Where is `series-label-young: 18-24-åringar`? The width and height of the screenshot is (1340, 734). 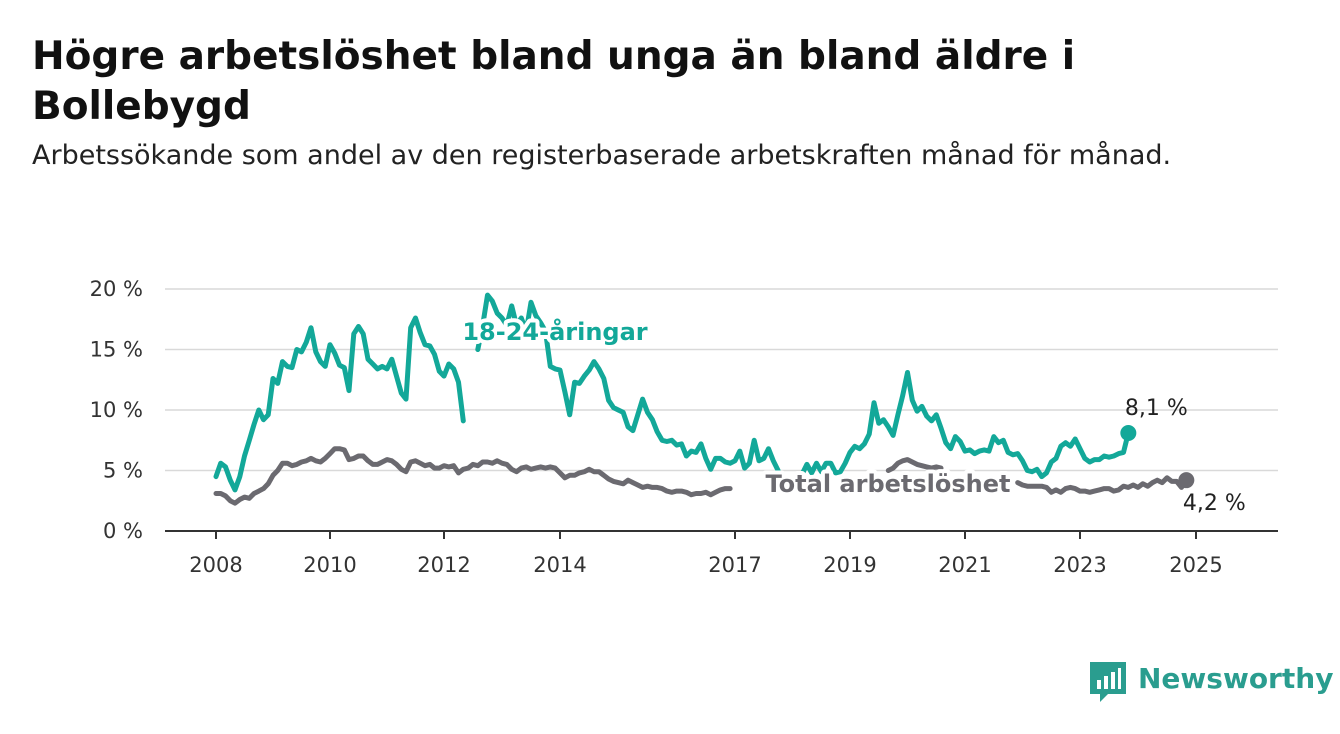
series-label-young: 18-24-åringar is located at coordinates (554, 331).